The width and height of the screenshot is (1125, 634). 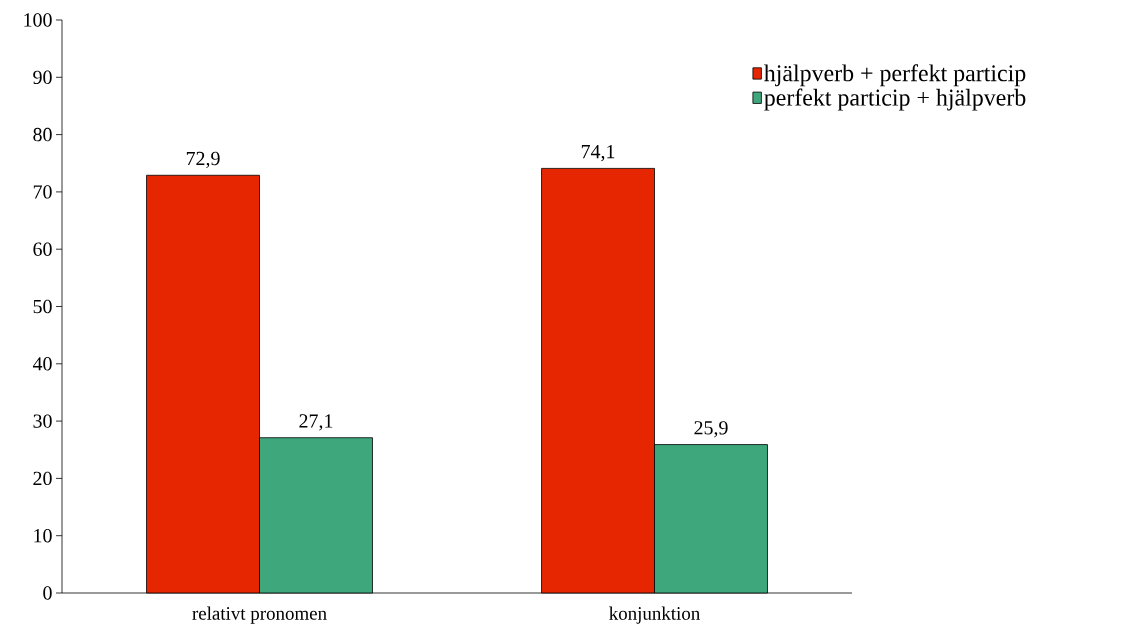 I want to click on legend-label: perfekt particip + hjälpverb, so click(x=895, y=99).